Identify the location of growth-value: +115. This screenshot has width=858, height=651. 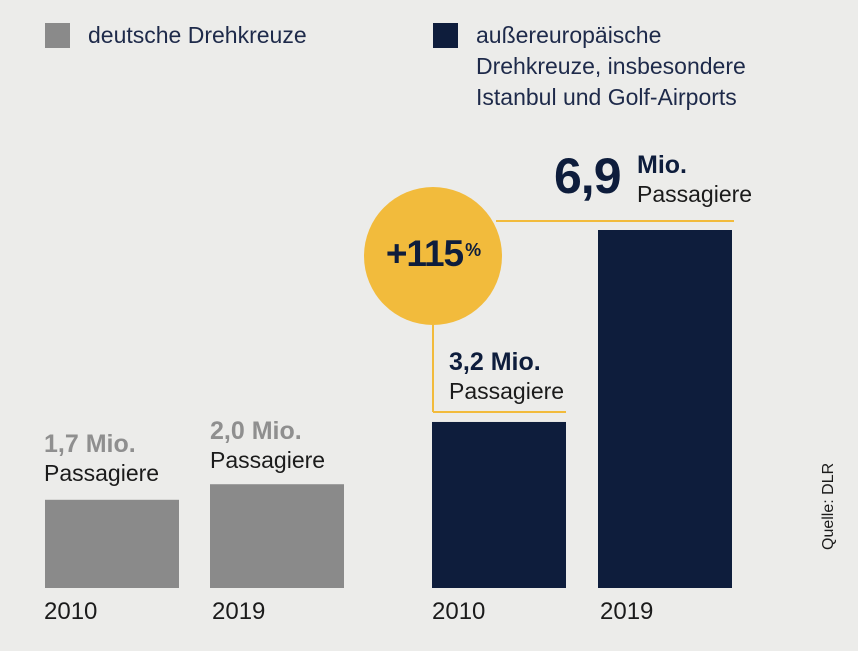
(424, 253).